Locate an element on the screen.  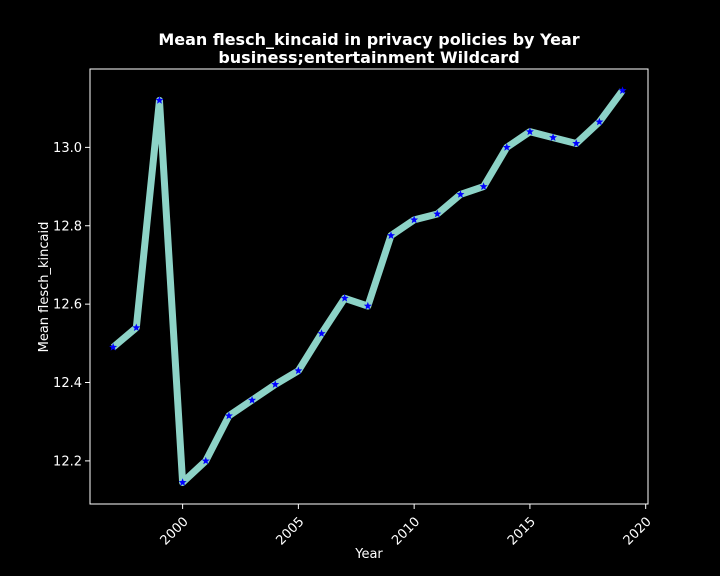
y-axis-label: Mean flesch_kincaid is located at coordinates (44, 287).